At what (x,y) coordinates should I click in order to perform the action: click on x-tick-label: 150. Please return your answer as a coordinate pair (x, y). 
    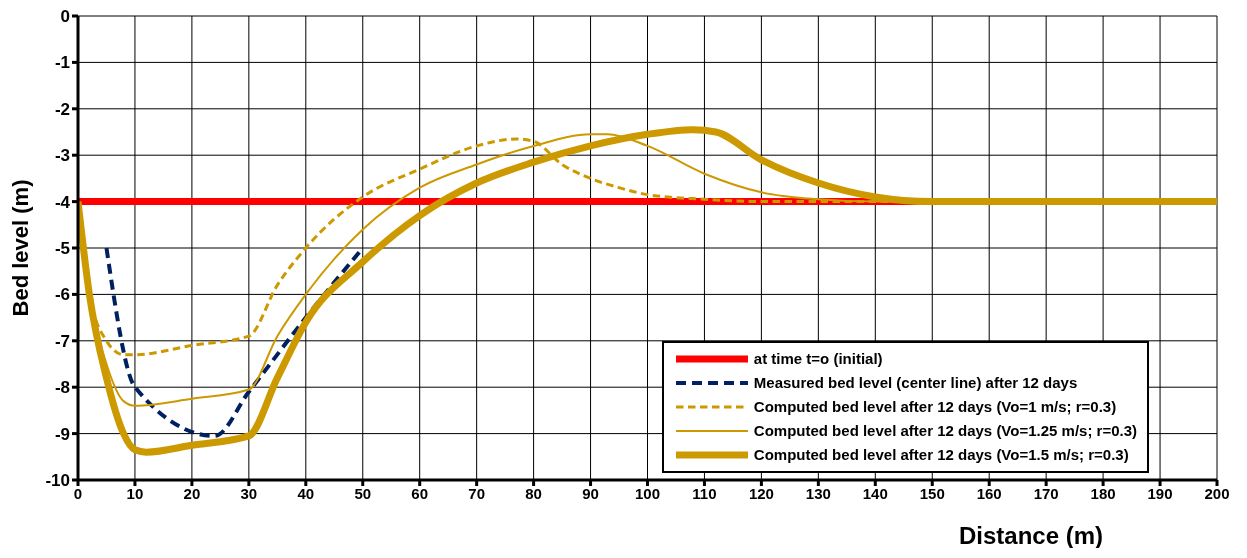
    Looking at the image, I should click on (932, 493).